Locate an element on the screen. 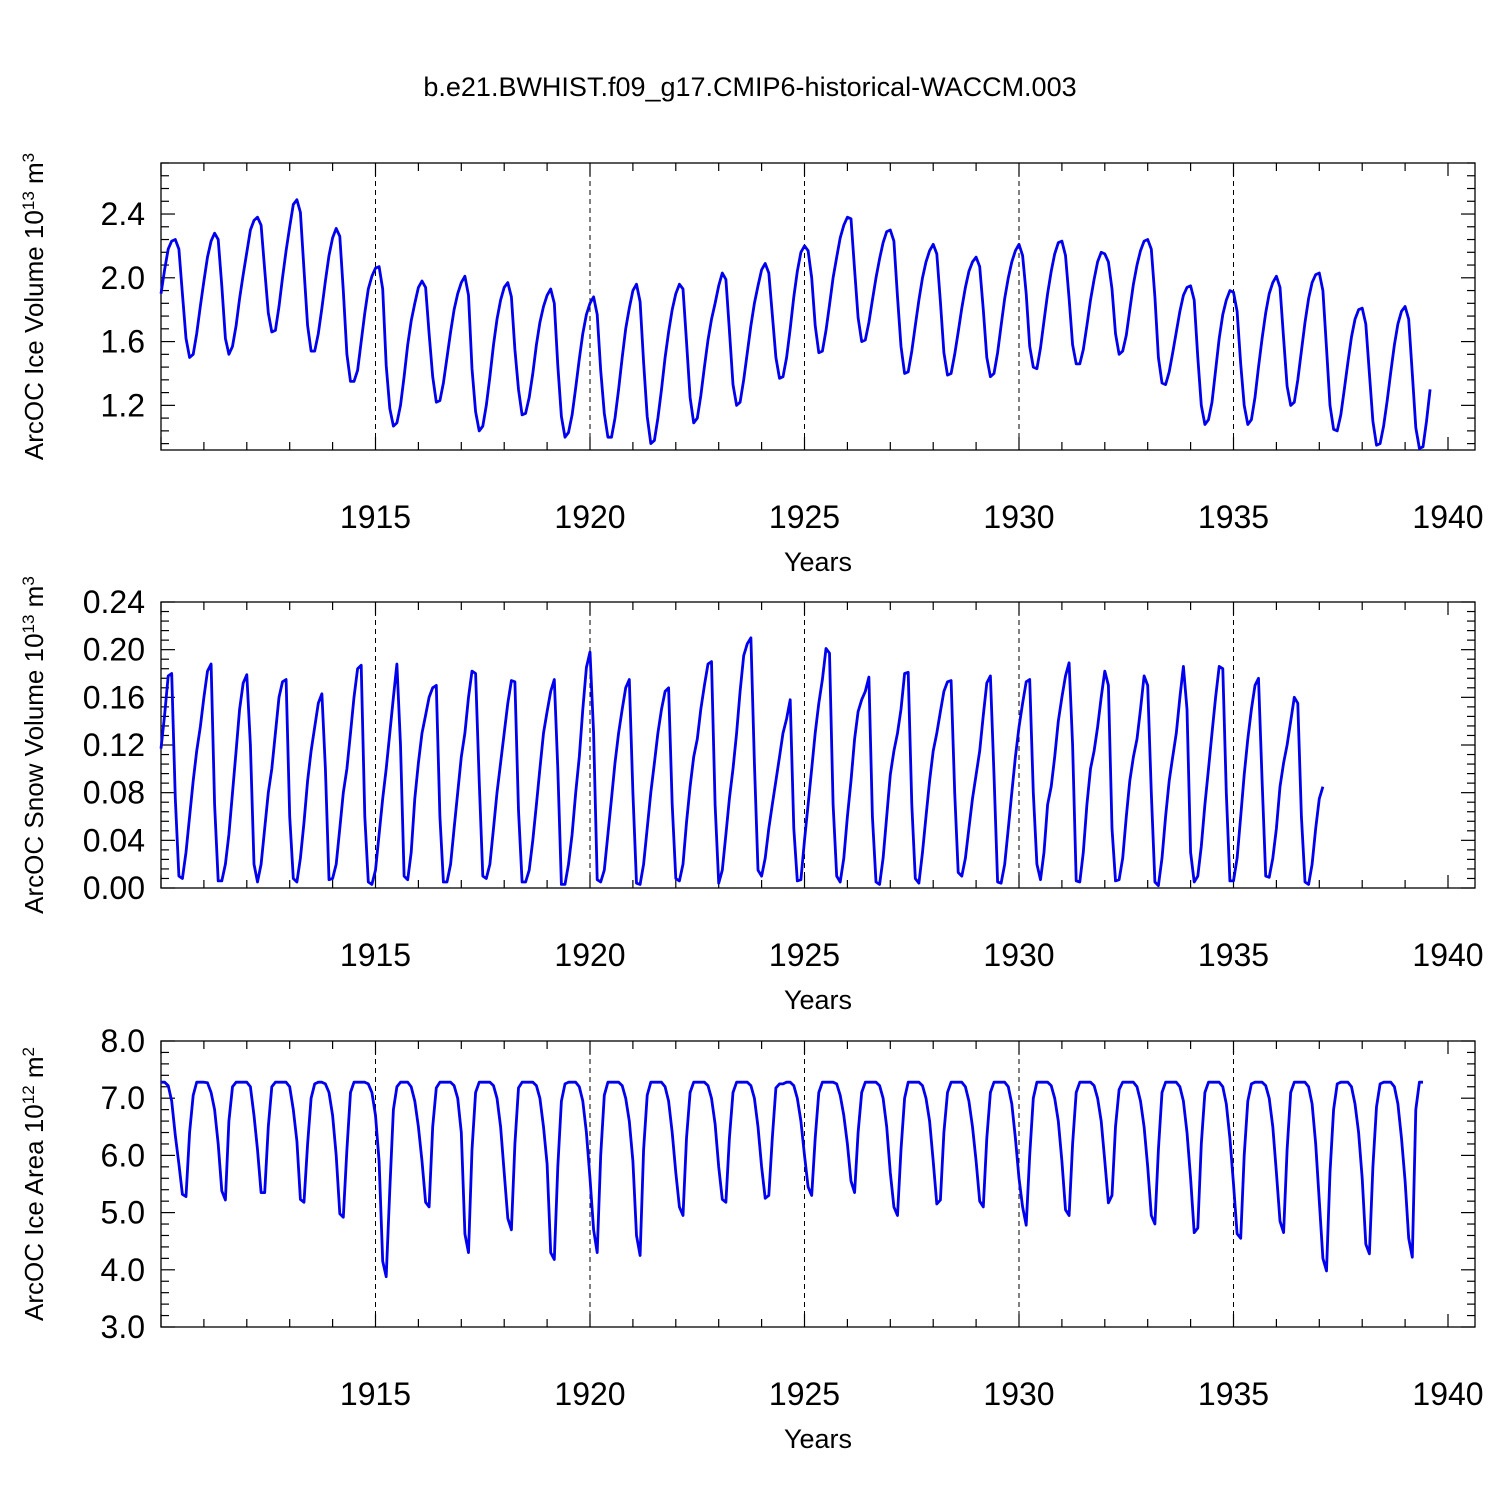  y-label-exponent: 2 is located at coordinates (28, 1051).